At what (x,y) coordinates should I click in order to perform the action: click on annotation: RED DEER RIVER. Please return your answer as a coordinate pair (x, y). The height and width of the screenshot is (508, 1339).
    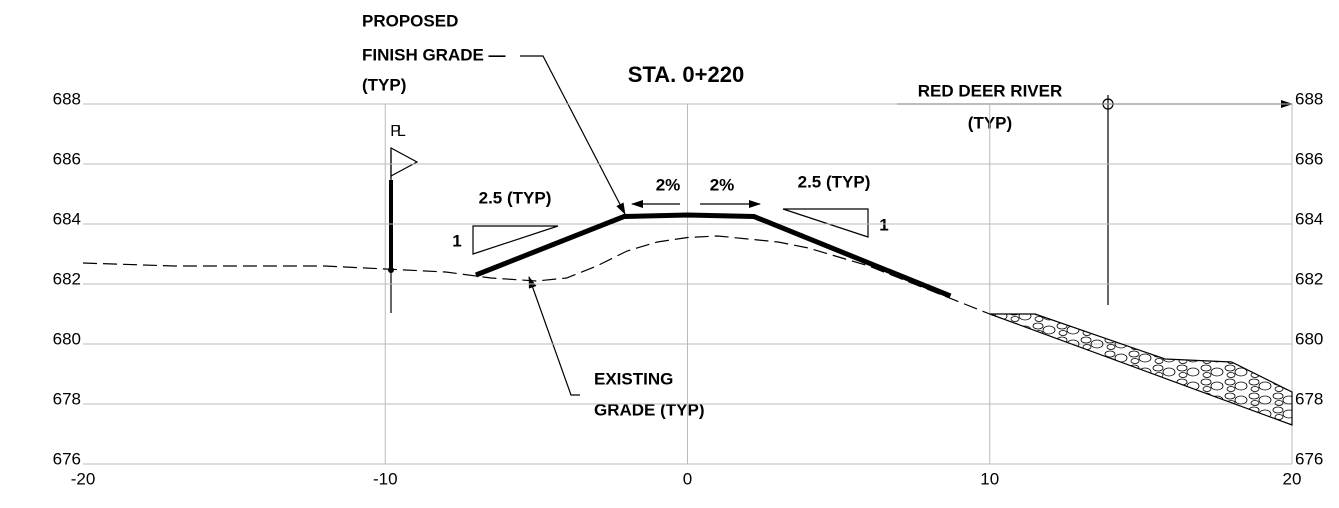
    Looking at the image, I should click on (990, 90).